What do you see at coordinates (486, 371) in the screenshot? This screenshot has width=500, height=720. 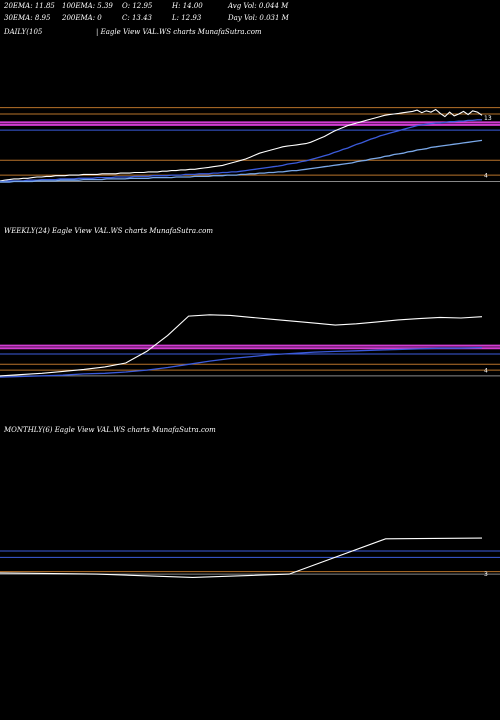 I see `weekly-tick-label: 4` at bounding box center [486, 371].